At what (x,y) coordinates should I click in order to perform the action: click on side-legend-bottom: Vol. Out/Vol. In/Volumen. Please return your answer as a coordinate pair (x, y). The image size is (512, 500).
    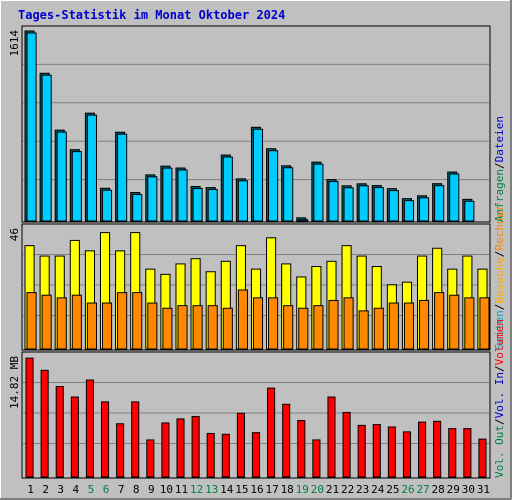
    Looking at the image, I should click on (499, 398).